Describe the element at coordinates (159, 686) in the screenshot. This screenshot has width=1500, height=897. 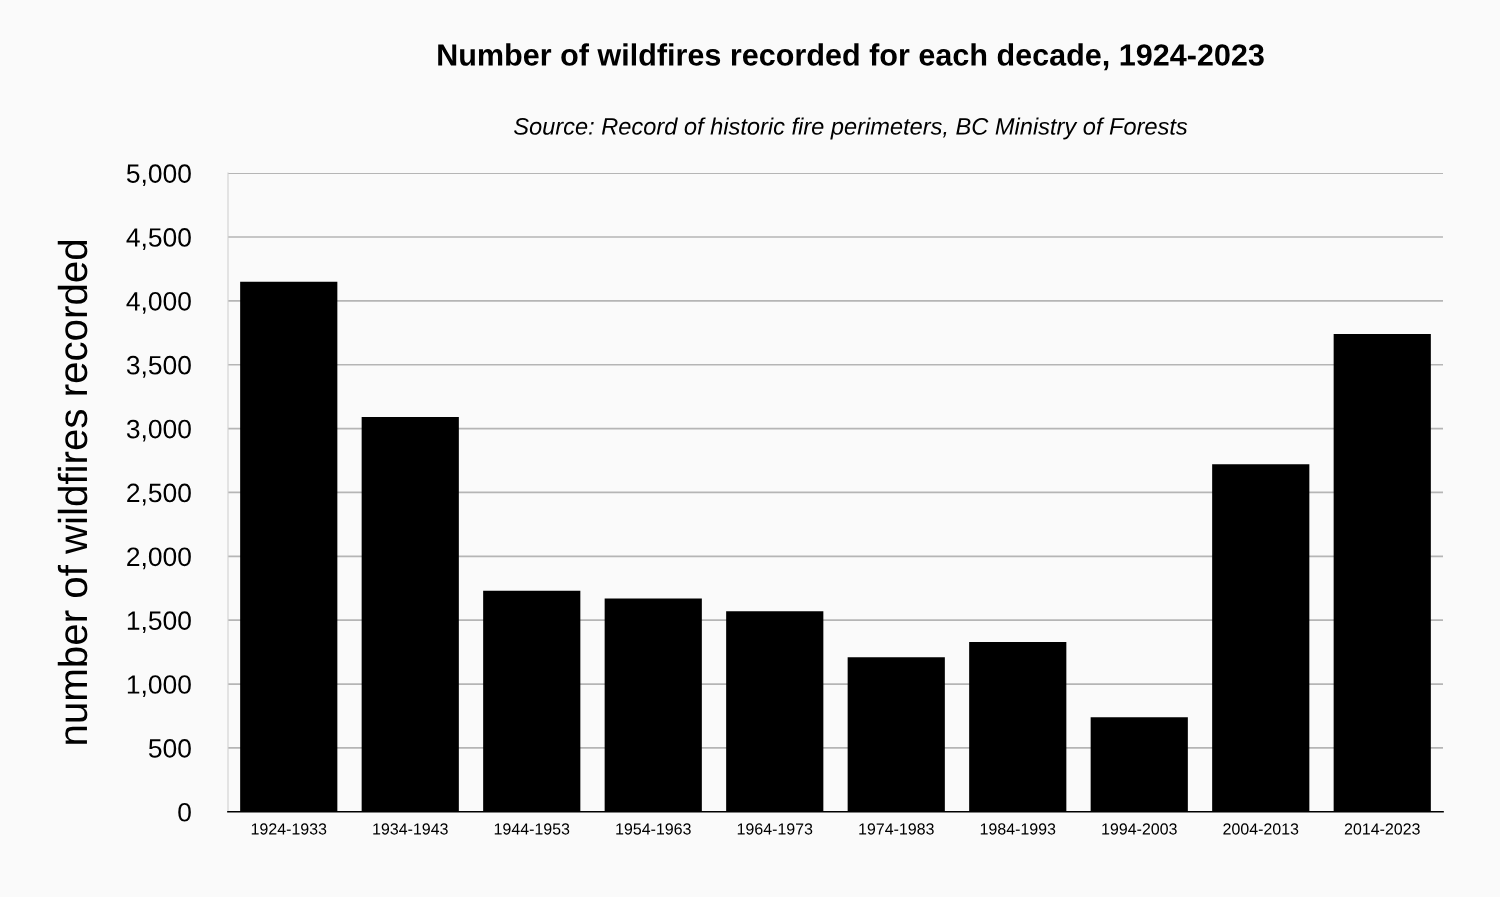
I see `y-tick-label: 1,000` at that location.